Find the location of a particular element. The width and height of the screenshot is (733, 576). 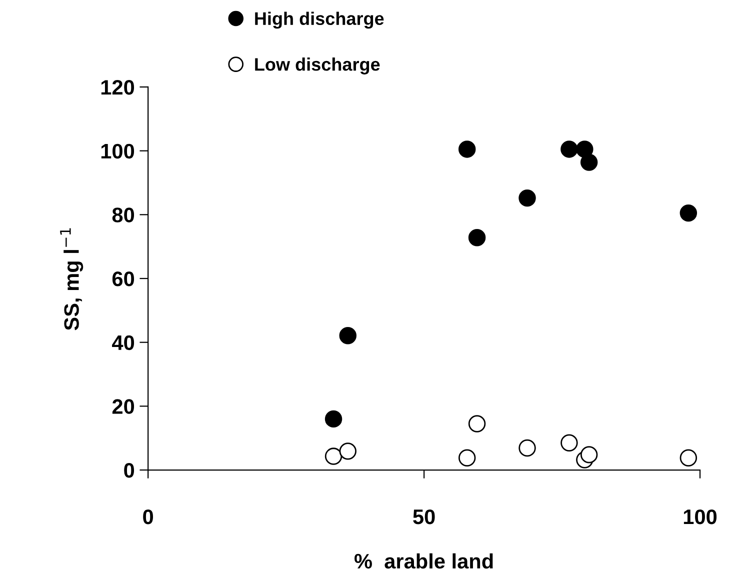

legend-label: High discharge is located at coordinates (319, 20).